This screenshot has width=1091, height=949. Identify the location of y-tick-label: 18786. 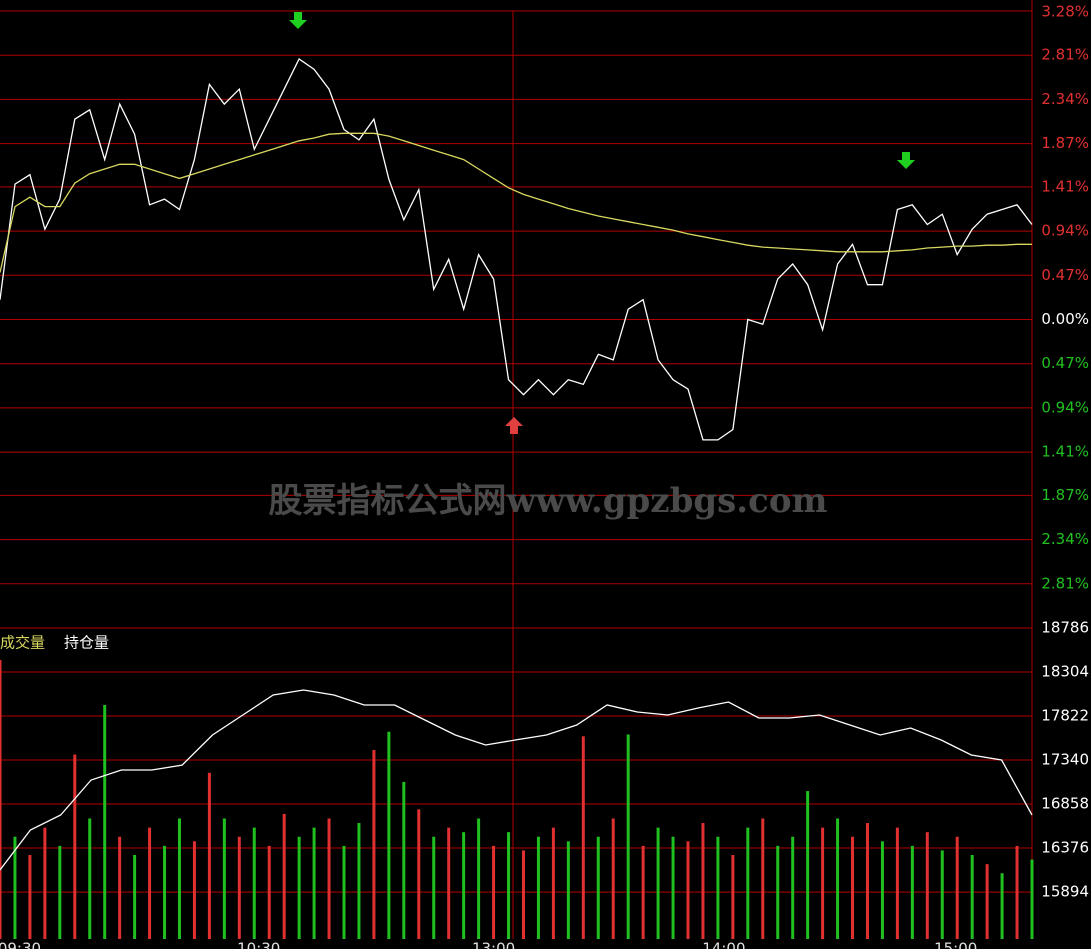
(1065, 628).